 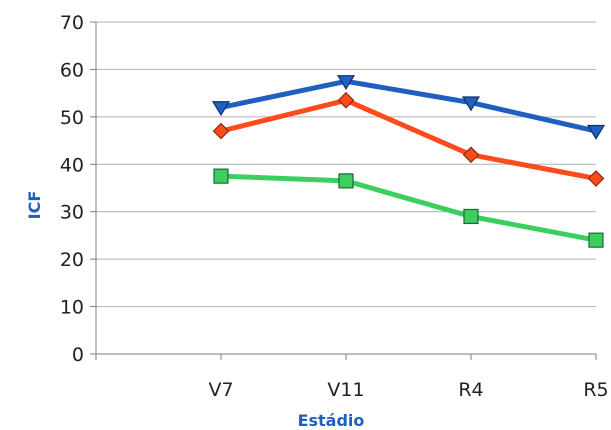 What do you see at coordinates (34, 205) in the screenshot?
I see `y-axis-title: ICF` at bounding box center [34, 205].